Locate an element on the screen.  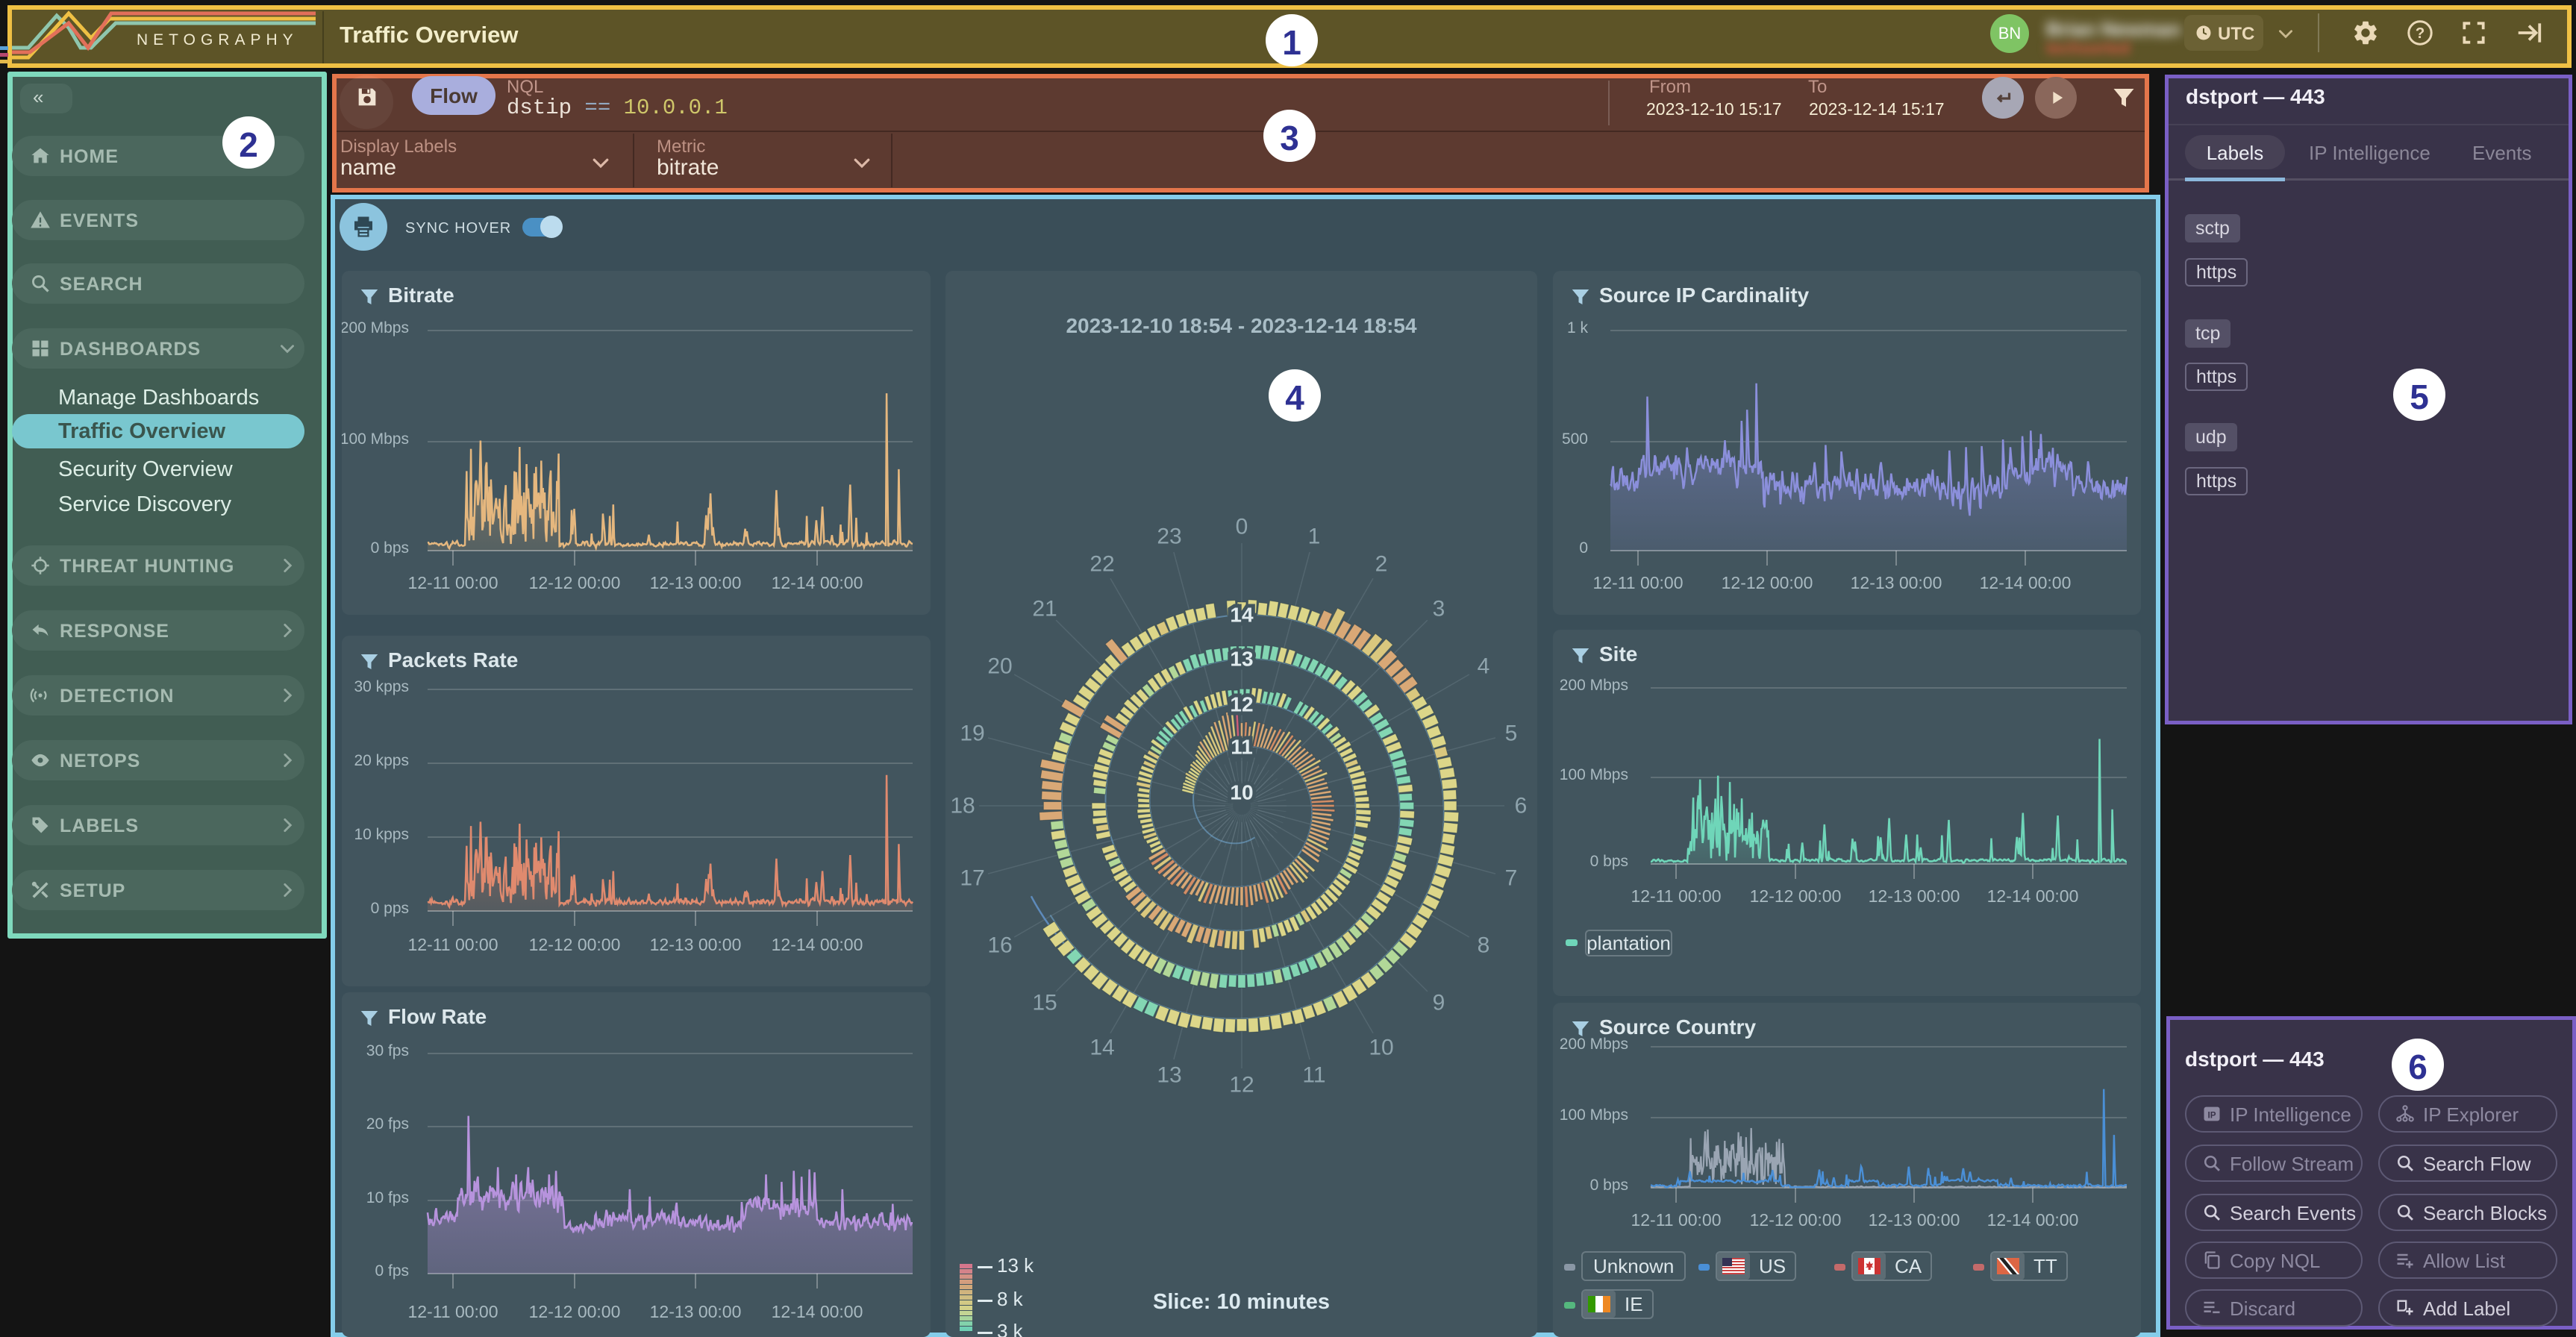
svg-text: IP is located at coordinates (2211, 1115).